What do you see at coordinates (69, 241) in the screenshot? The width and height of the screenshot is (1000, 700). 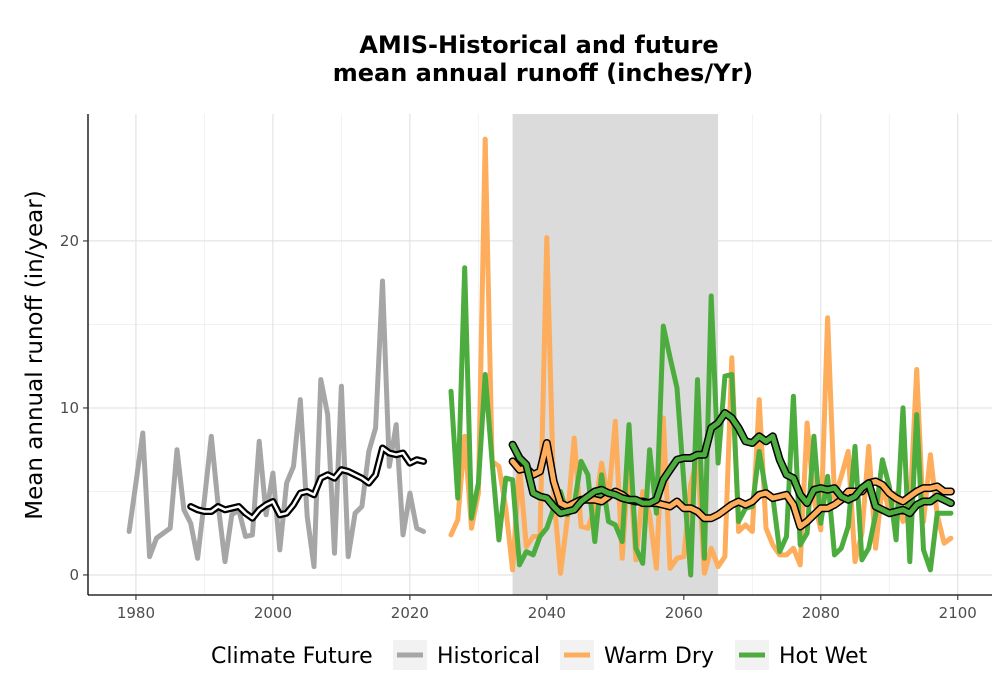 I see `y-tick-label: 20` at bounding box center [69, 241].